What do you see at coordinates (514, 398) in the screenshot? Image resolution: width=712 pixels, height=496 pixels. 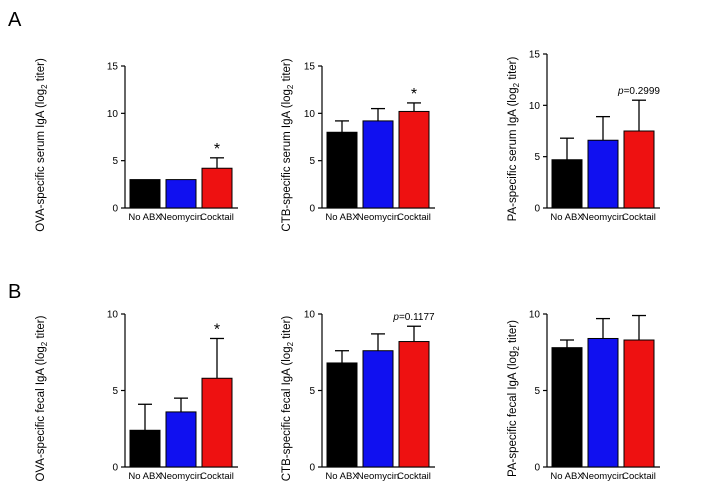 I see `y-axis-label: PA-specific fecal IgA (log2 titer)` at bounding box center [514, 398].